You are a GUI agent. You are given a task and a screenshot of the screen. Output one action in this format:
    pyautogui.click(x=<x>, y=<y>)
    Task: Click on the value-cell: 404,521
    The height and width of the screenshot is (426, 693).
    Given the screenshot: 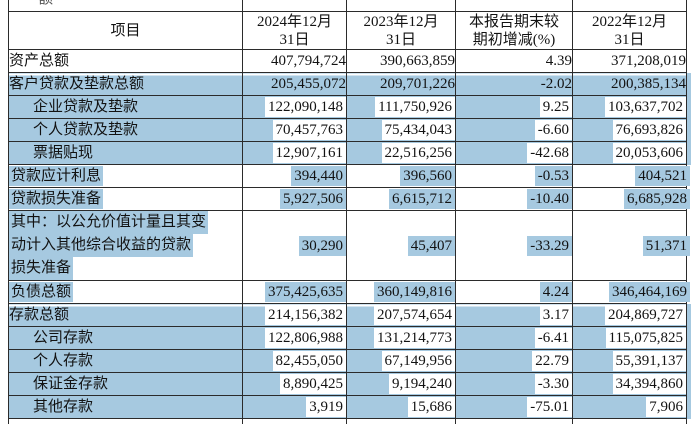 What is the action you would take?
    pyautogui.click(x=631, y=176)
    